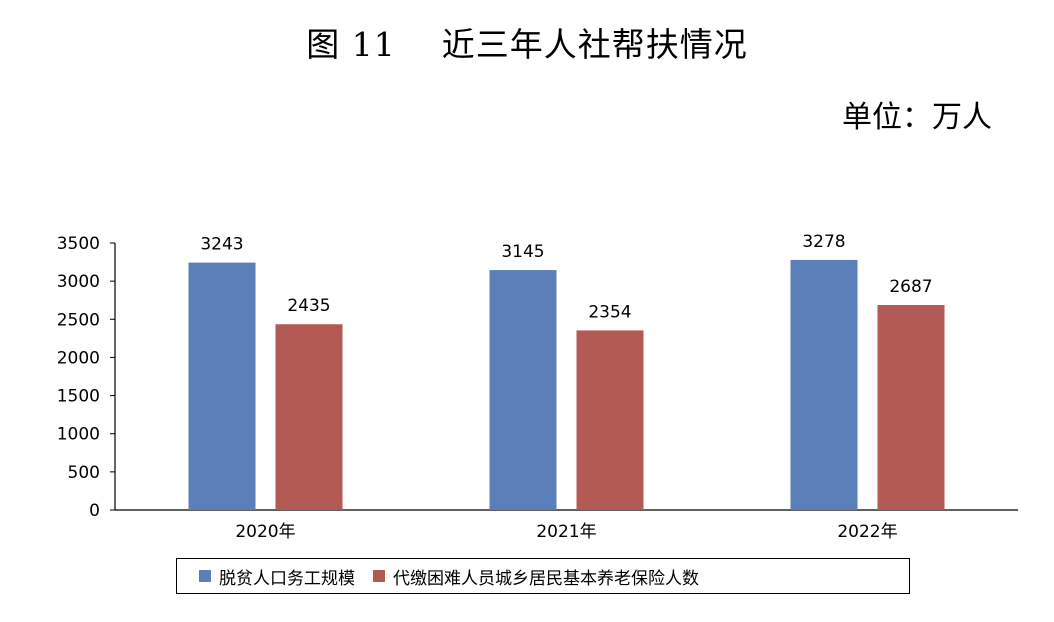 The height and width of the screenshot is (622, 1054). What do you see at coordinates (287, 578) in the screenshot?
I see `legend-label-series-1: 脱贫人口务工规模` at bounding box center [287, 578].